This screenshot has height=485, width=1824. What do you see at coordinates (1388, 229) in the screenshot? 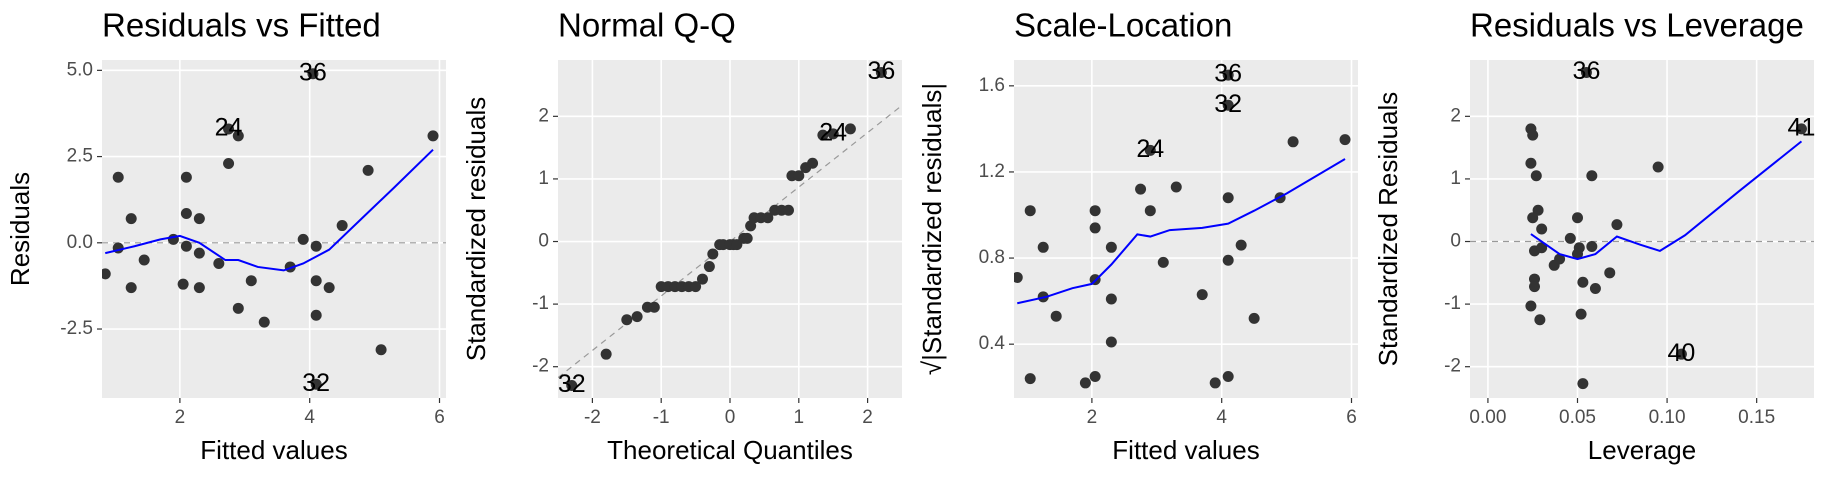
I see `y-axis-label: Standardized Residuals` at bounding box center [1388, 229].